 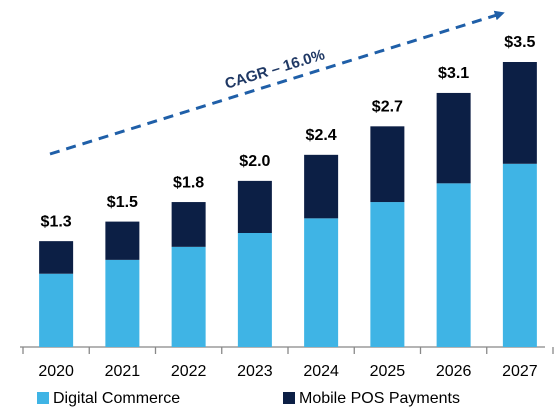 I want to click on x-tick-label: 2022, so click(x=189, y=371).